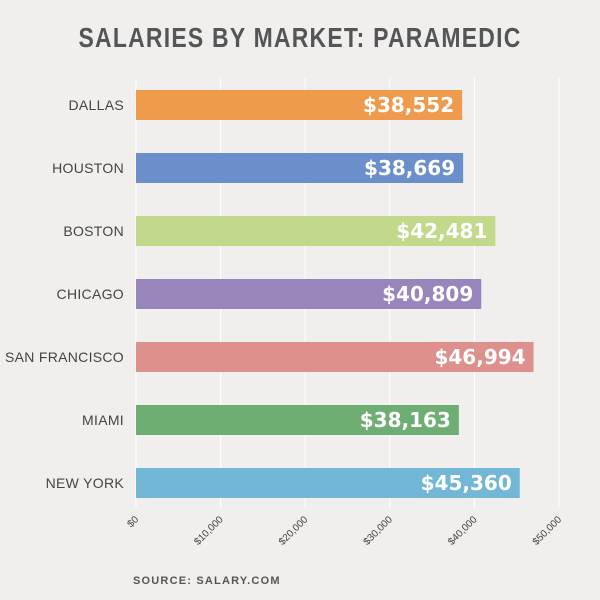 Image resolution: width=600 pixels, height=600 pixels. What do you see at coordinates (88, 168) in the screenshot?
I see `category-label-1: HOUSTON` at bounding box center [88, 168].